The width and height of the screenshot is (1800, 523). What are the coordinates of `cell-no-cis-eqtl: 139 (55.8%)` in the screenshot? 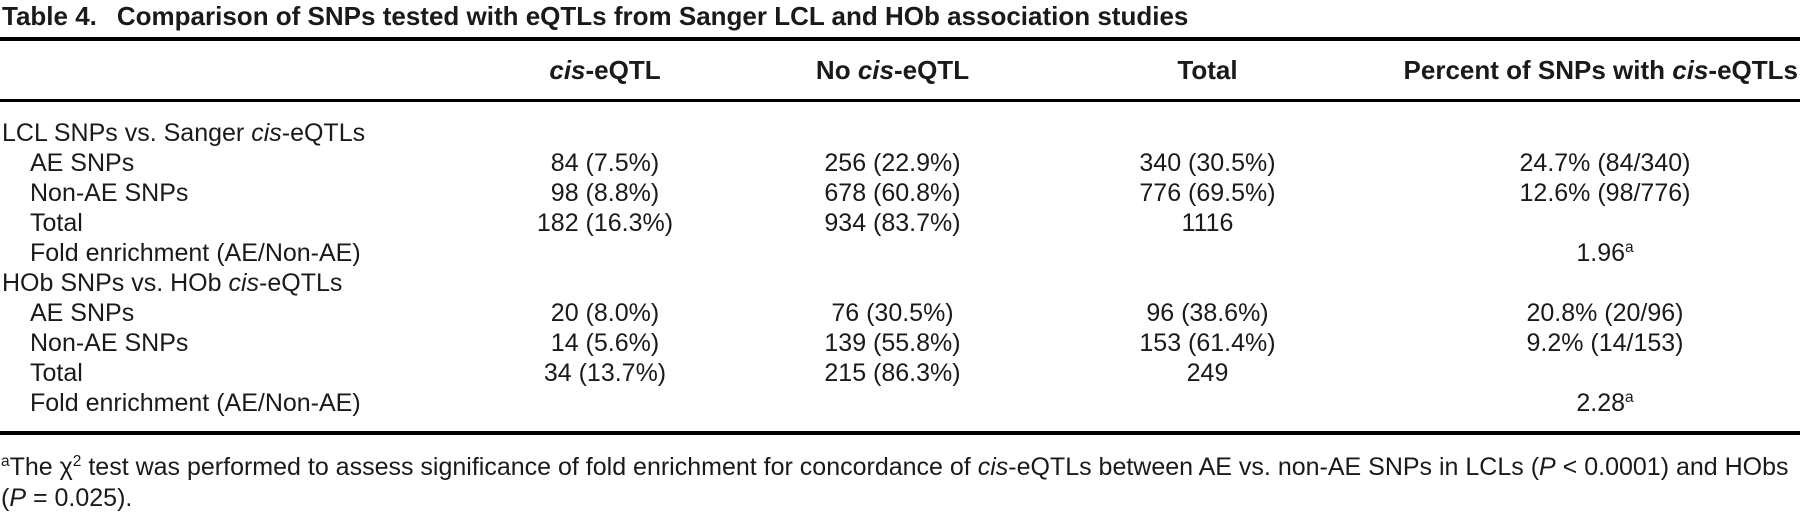 It's located at (892, 343).